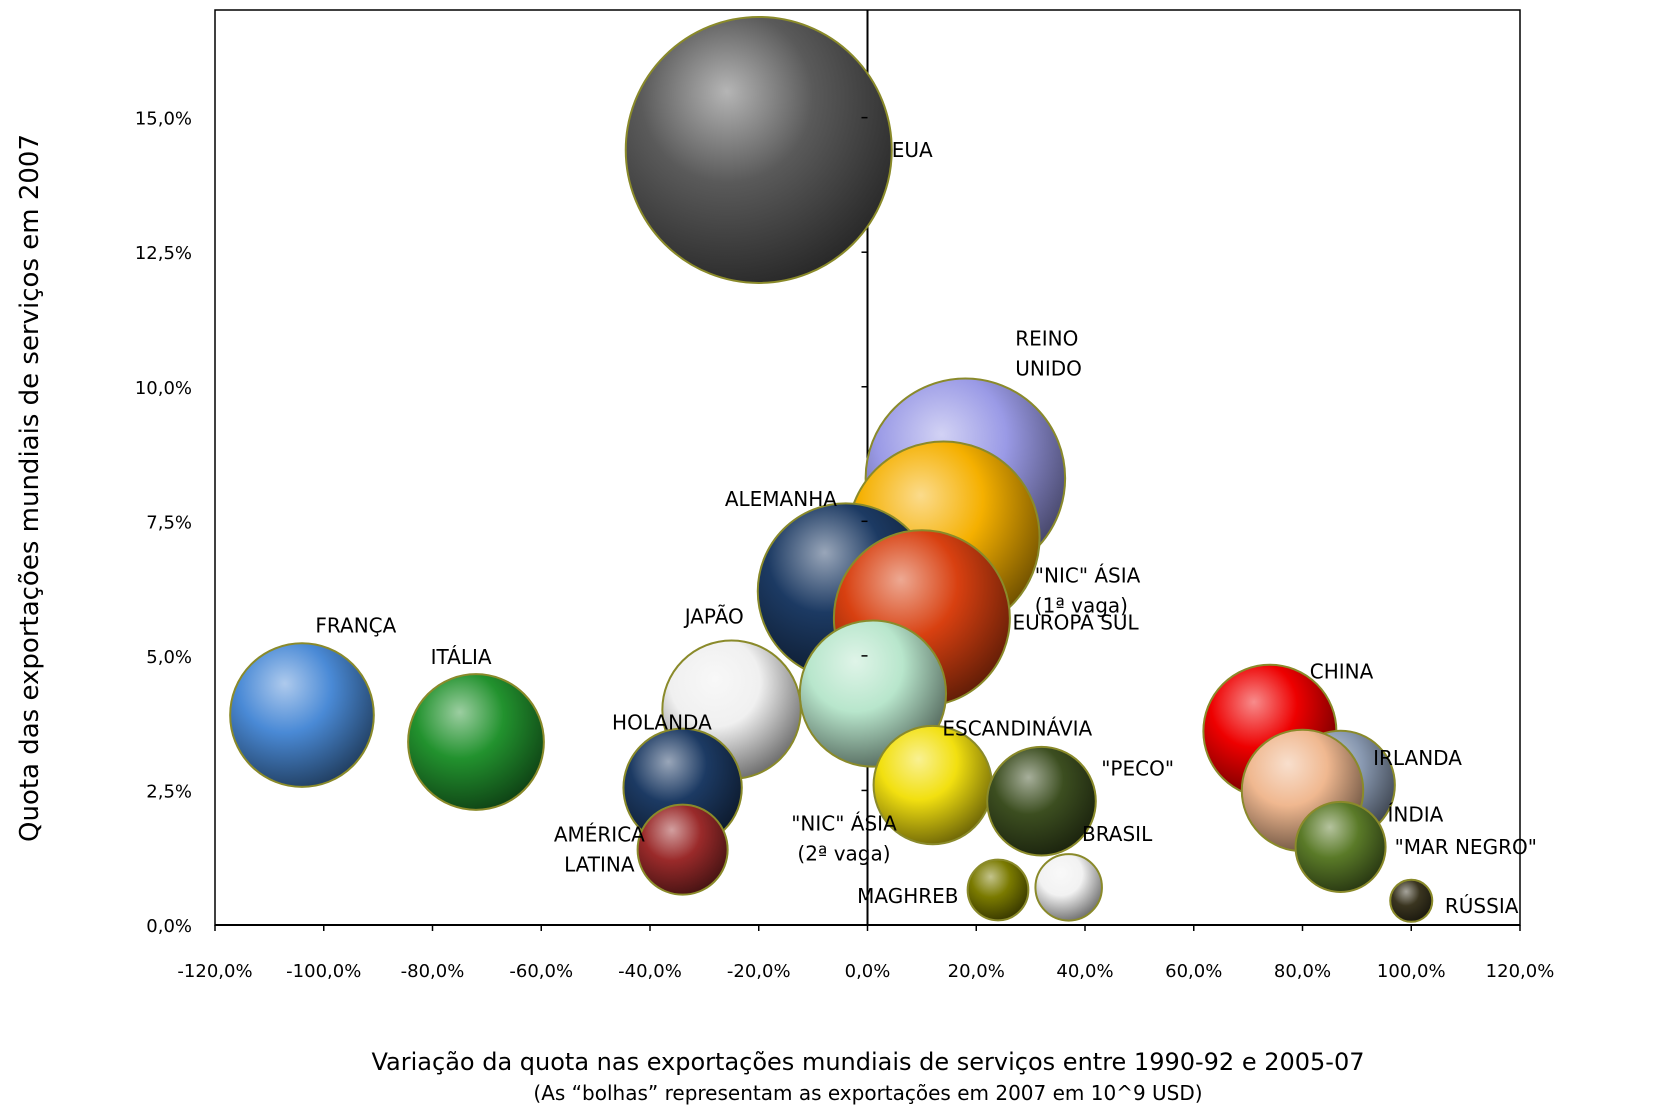 The height and width of the screenshot is (1116, 1653). What do you see at coordinates (599, 835) in the screenshot?
I see `bubble-label: AMÉRICA` at bounding box center [599, 835].